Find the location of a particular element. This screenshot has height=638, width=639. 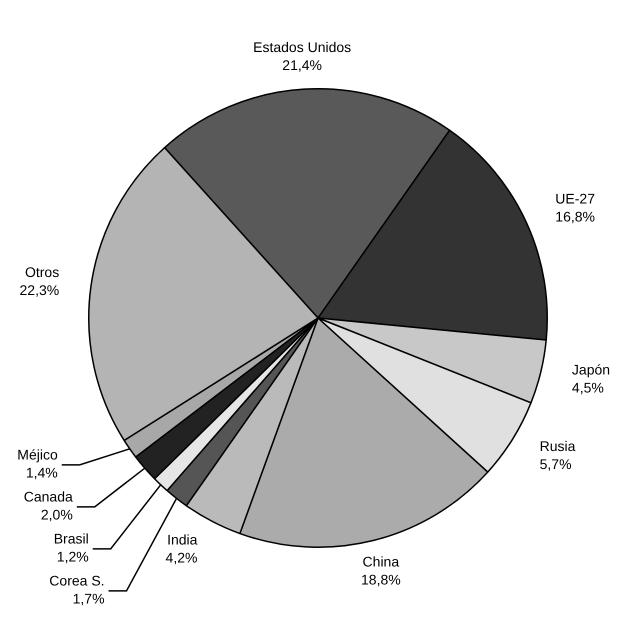

slice-label: Corea S. is located at coordinates (77, 580).